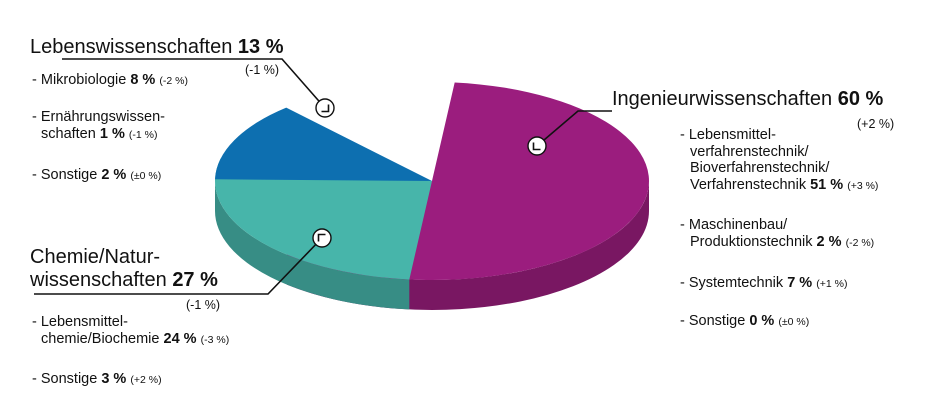  I want to click on marker-corner-leben, so click(325, 108).